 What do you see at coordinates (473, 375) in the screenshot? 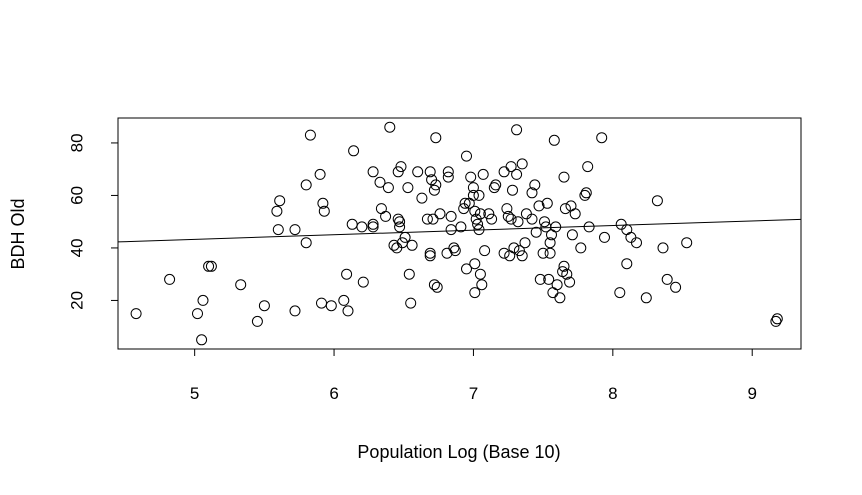
I see `x-axis: 5 6 7 8 9` at bounding box center [473, 375].